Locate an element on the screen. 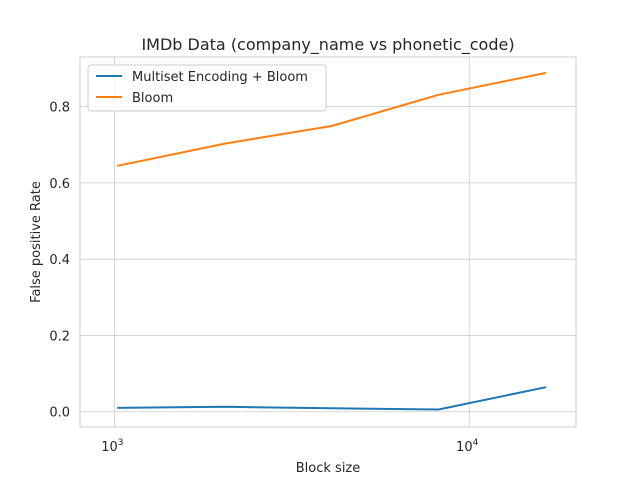  series-line-multiset-encoding-bloom is located at coordinates (332, 398).